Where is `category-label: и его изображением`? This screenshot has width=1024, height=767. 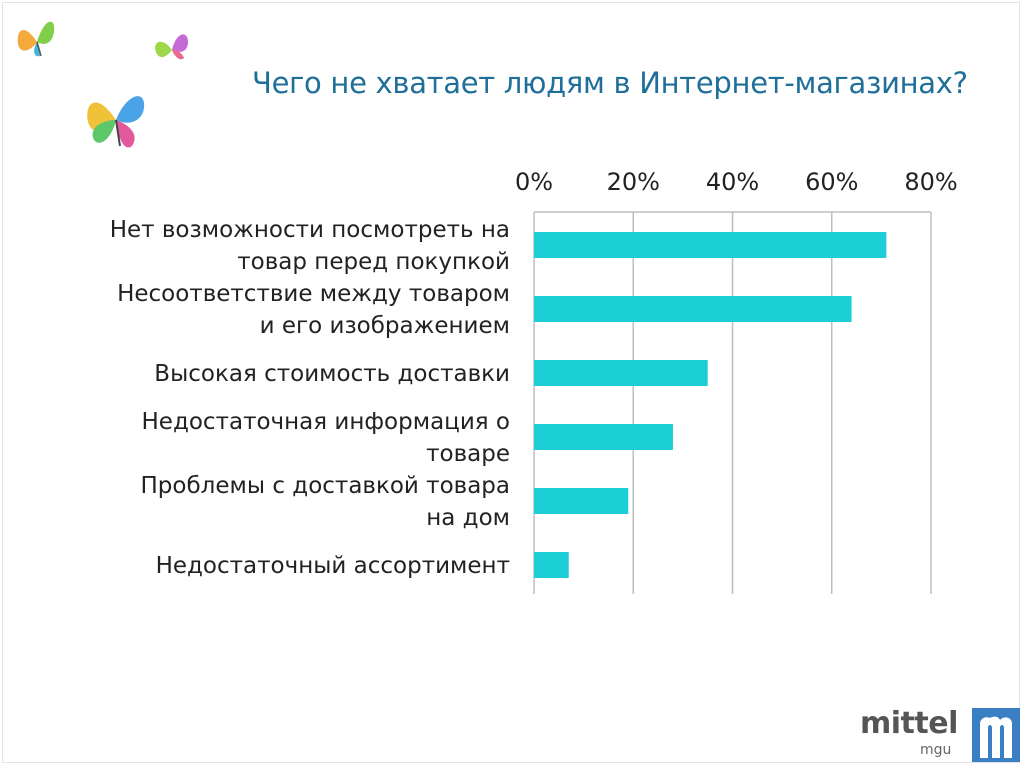
category-label: и его изображением is located at coordinates (385, 326).